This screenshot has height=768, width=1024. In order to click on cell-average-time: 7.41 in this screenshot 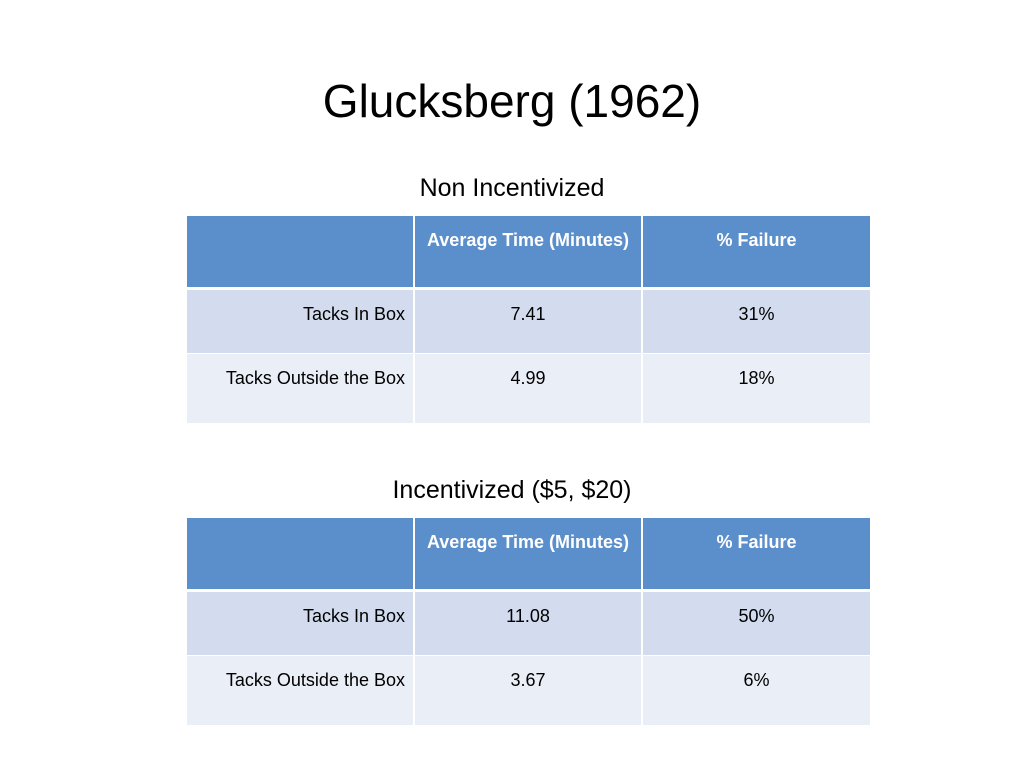, I will do `click(527, 320)`.